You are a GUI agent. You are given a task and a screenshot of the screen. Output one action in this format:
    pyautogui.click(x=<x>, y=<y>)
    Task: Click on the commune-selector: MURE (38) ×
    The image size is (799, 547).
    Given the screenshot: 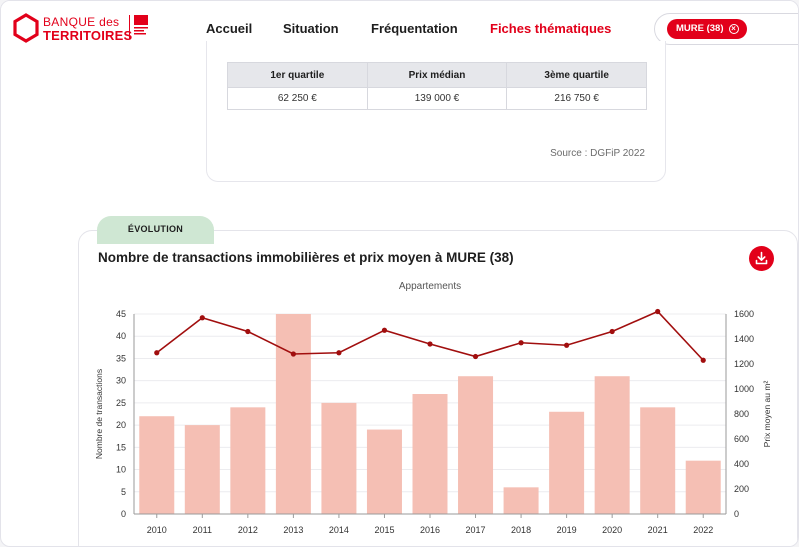 What is the action you would take?
    pyautogui.click(x=726, y=29)
    